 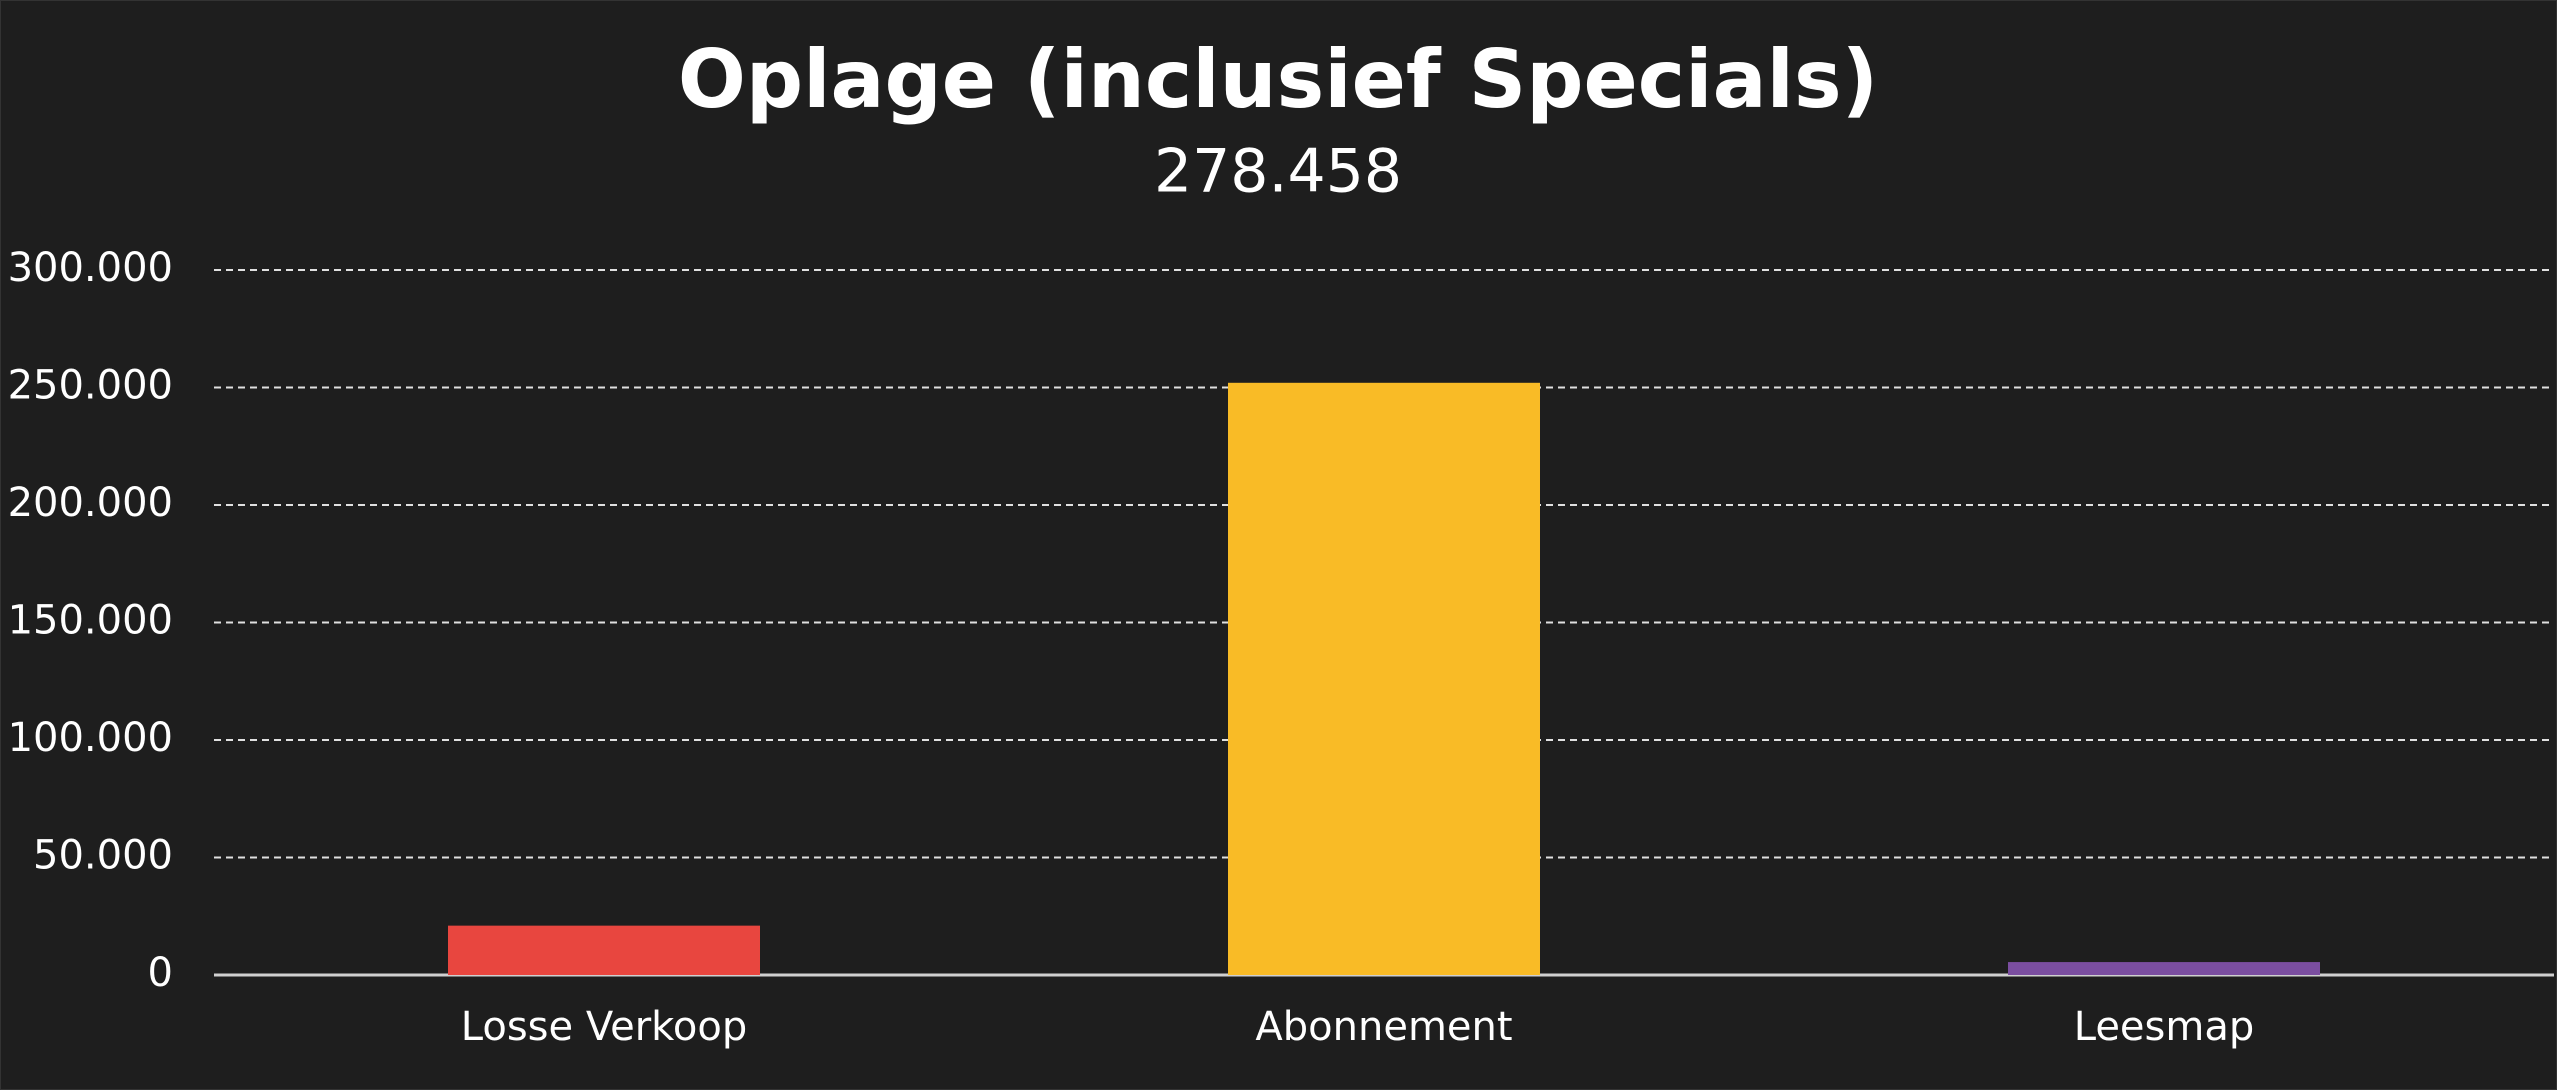 I want to click on x-tick-label: Losse Verkoop, so click(x=604, y=1027).